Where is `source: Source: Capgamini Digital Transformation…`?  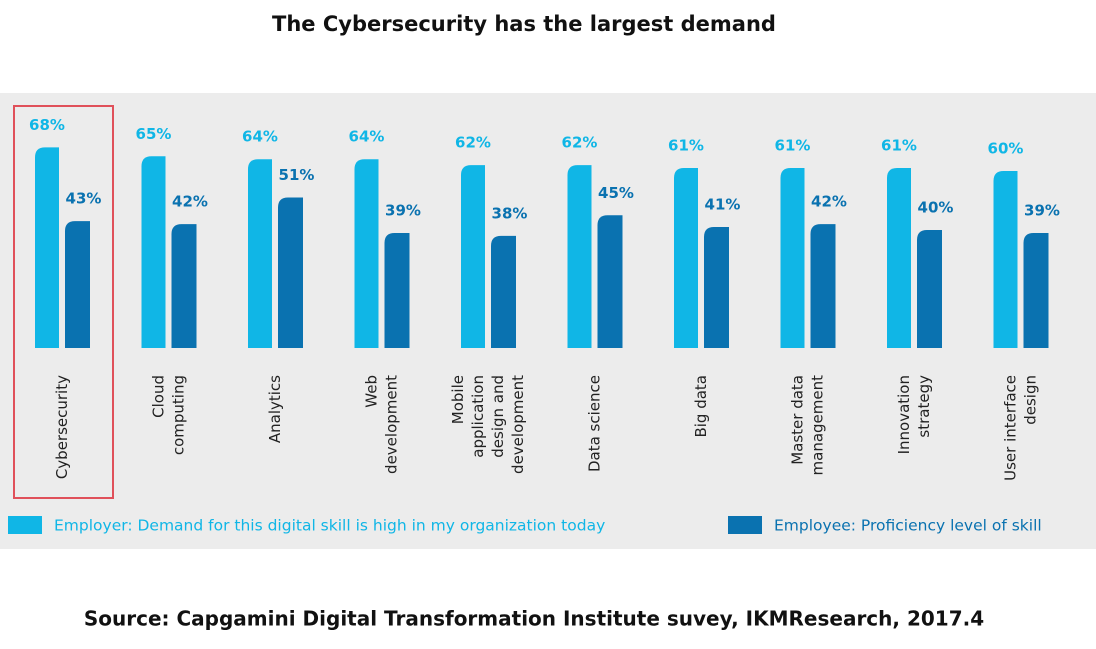 source: Source: Capgamini Digital Transformation… is located at coordinates (534, 619).